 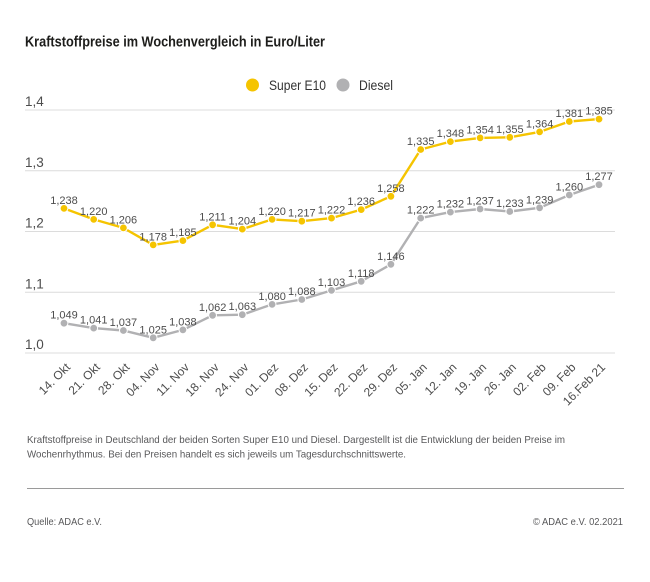 What do you see at coordinates (480, 202) in the screenshot?
I see `svg-text: 1,237` at bounding box center [480, 202].